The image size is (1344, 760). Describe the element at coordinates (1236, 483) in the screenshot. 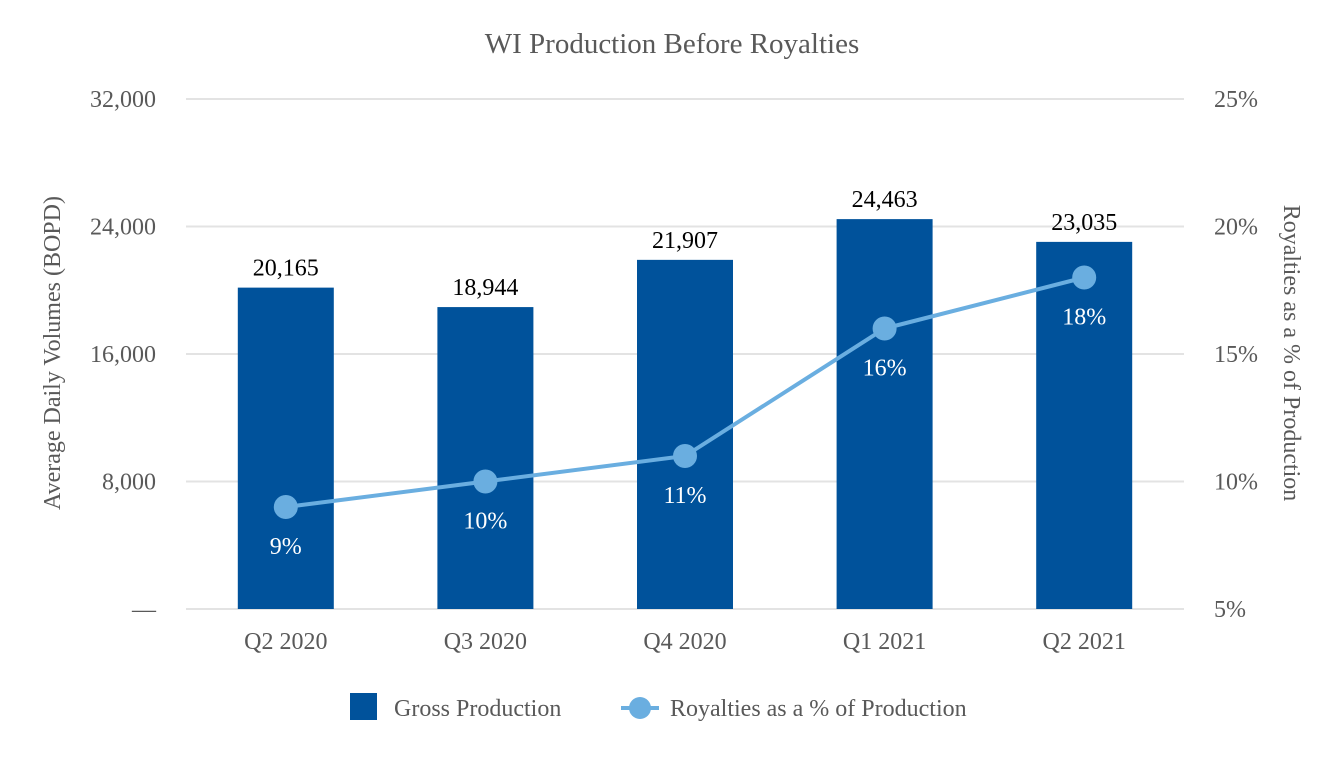

I see `y2-tick-label: 10%` at that location.